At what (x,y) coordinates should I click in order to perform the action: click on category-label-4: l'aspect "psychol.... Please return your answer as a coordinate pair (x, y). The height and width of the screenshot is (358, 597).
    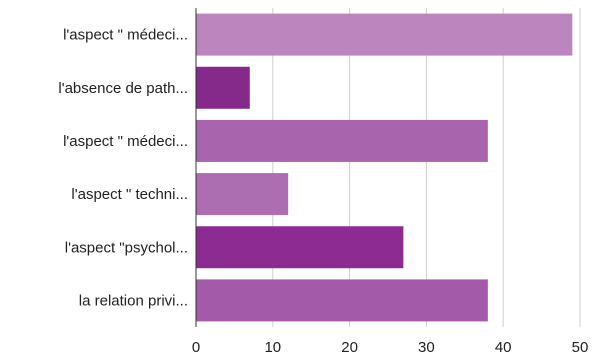
    Looking at the image, I should click on (126, 247).